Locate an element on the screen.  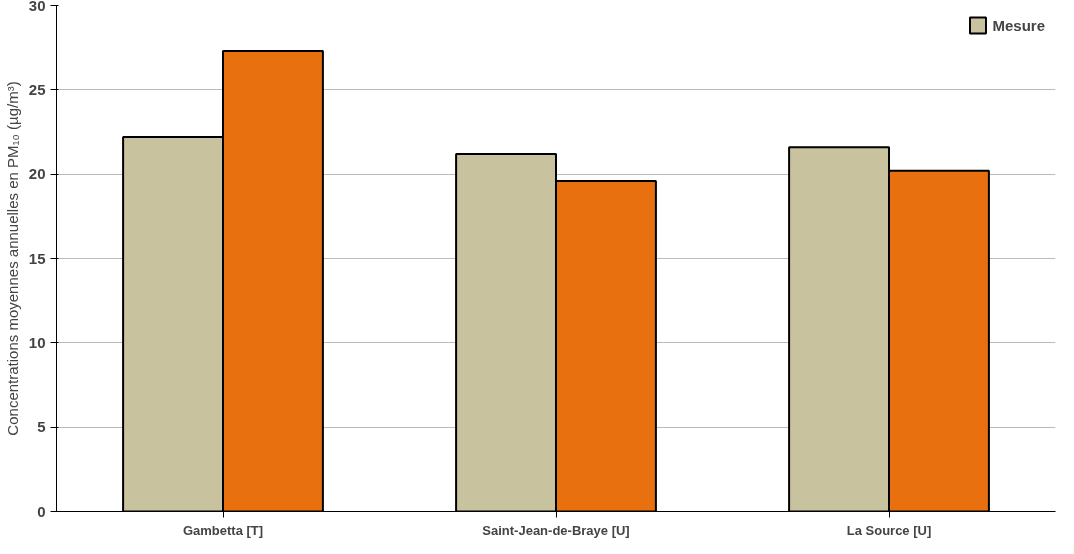
y-tick-label: 0 is located at coordinates (41, 511).